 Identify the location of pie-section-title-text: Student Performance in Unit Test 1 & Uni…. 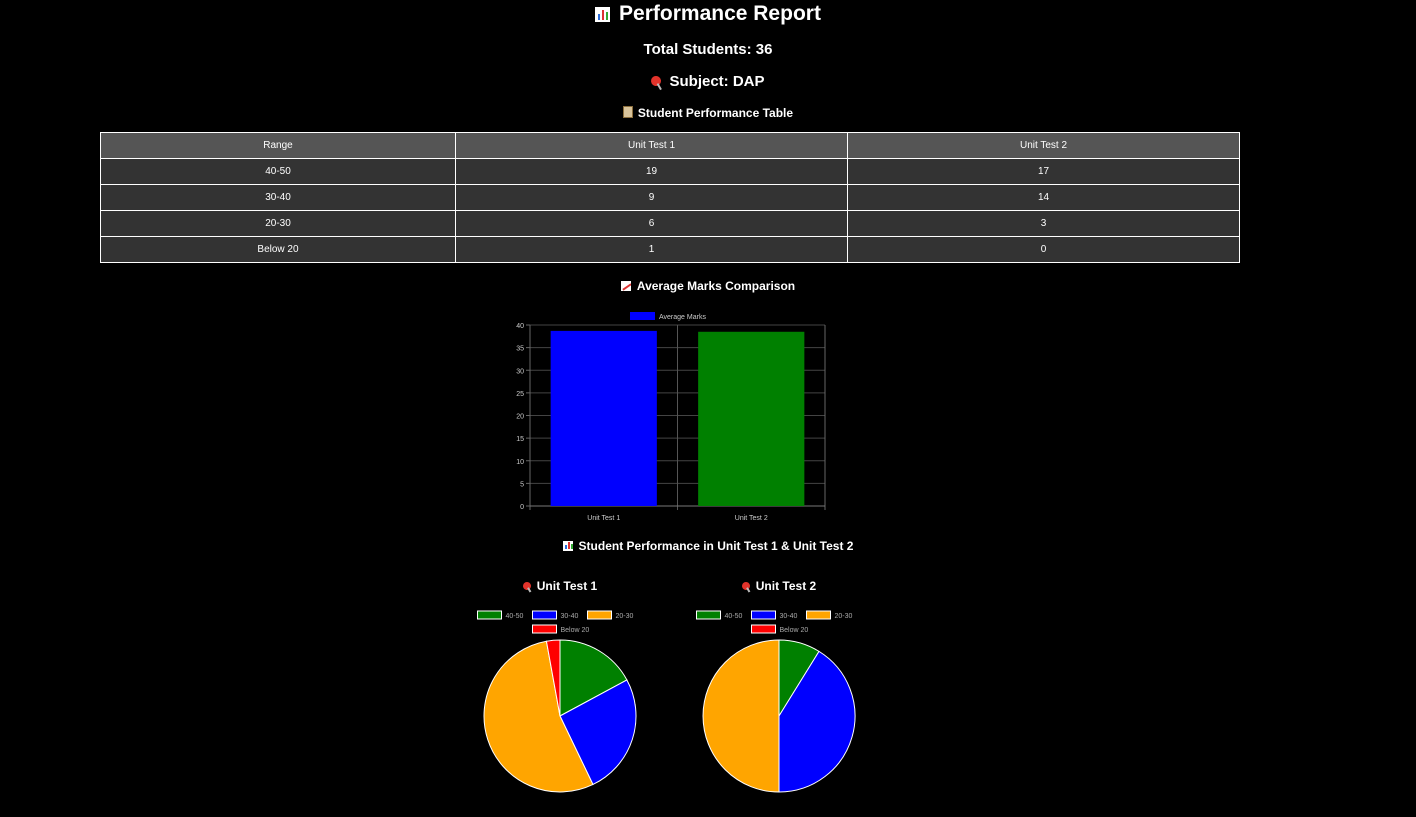
(716, 546).